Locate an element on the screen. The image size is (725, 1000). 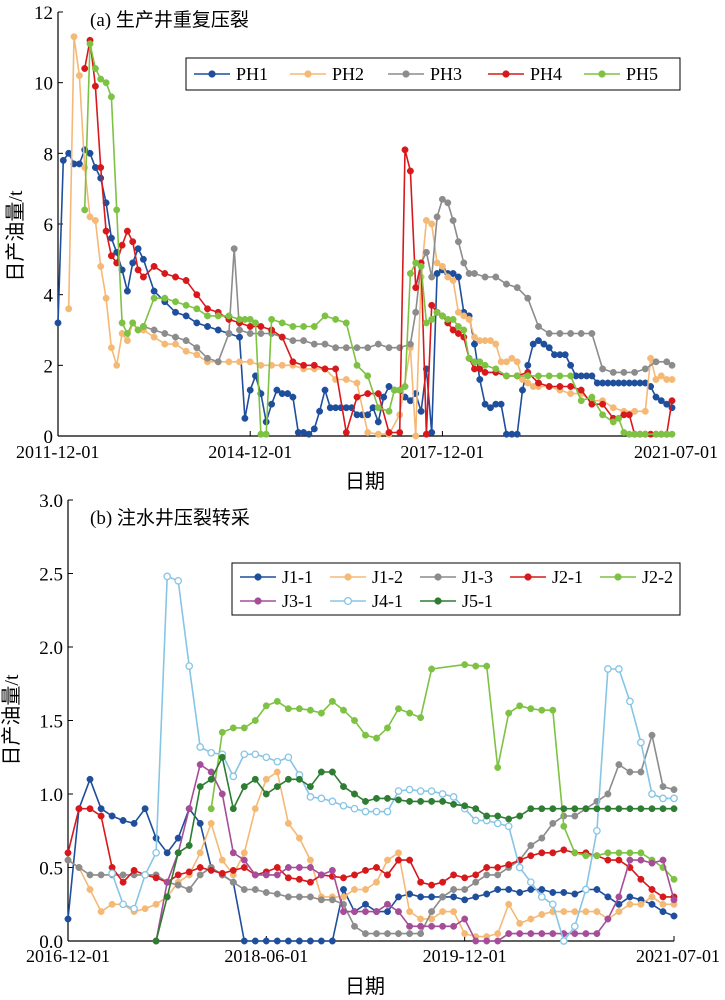
legend-label-J1-3: J1-3 is located at coordinates (477, 577).